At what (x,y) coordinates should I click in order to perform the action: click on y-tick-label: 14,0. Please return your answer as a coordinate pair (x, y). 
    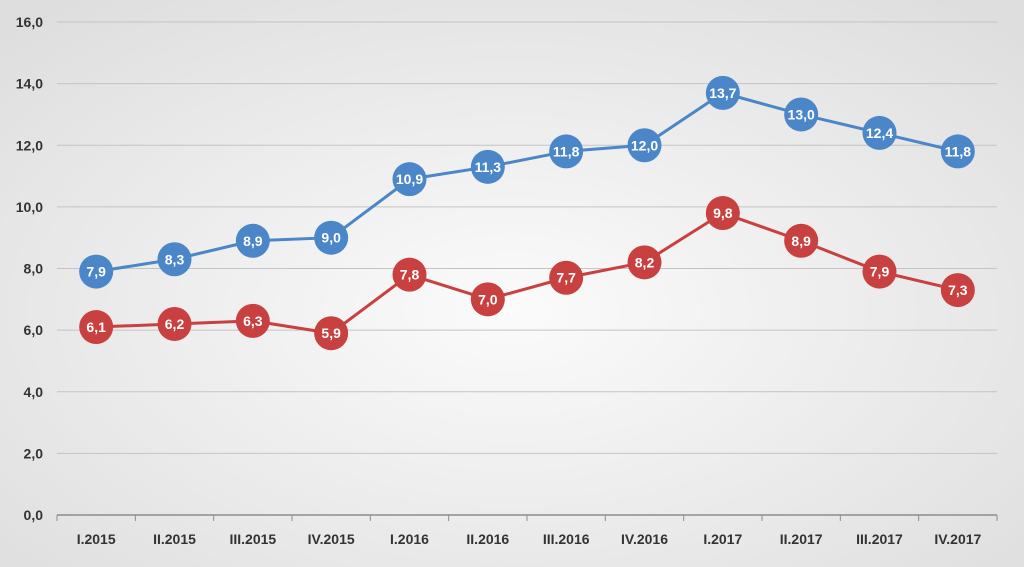
    Looking at the image, I should click on (29, 84).